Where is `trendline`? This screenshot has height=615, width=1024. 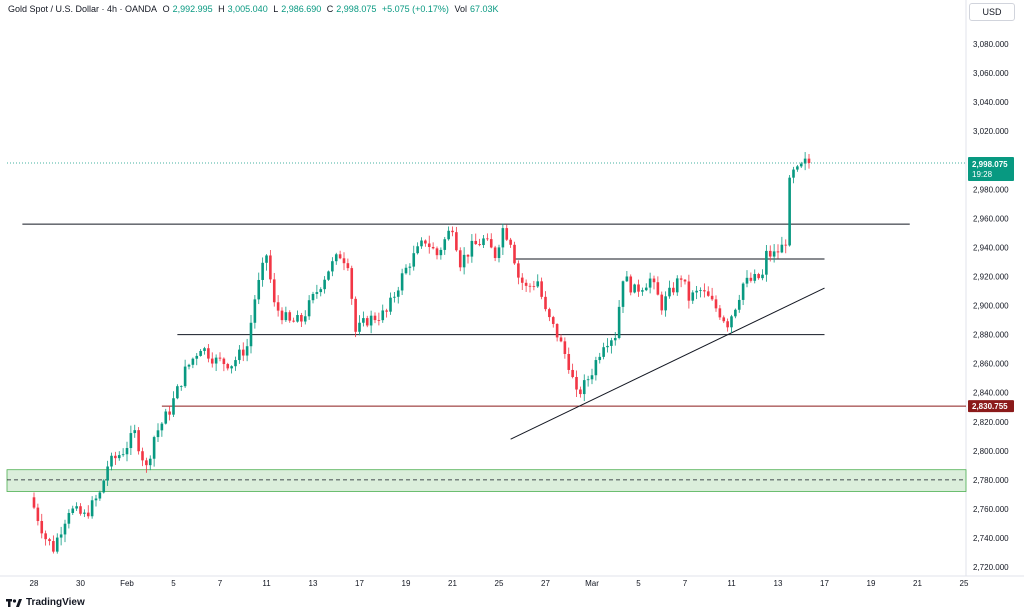 trendline is located at coordinates (667, 363).